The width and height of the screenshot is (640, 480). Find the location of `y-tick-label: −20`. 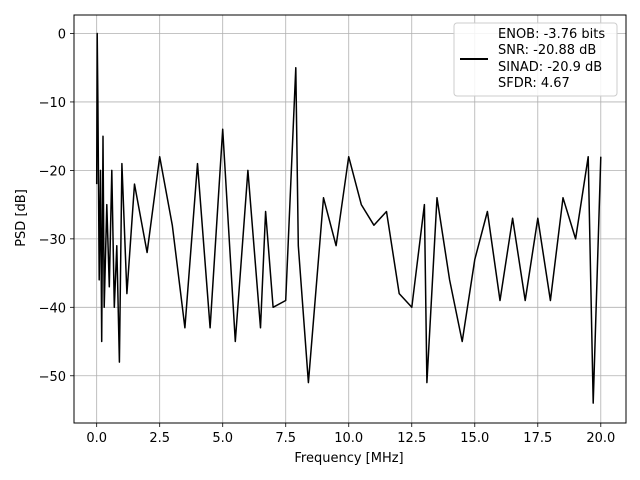

y-tick-label: −20 is located at coordinates (52, 171).